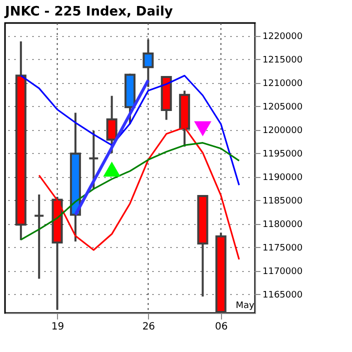 Image resolution: width=352 pixels, height=352 pixels. Describe the element at coordinates (282, 249) in the screenshot. I see `y-tick-label: 1175000` at that location.